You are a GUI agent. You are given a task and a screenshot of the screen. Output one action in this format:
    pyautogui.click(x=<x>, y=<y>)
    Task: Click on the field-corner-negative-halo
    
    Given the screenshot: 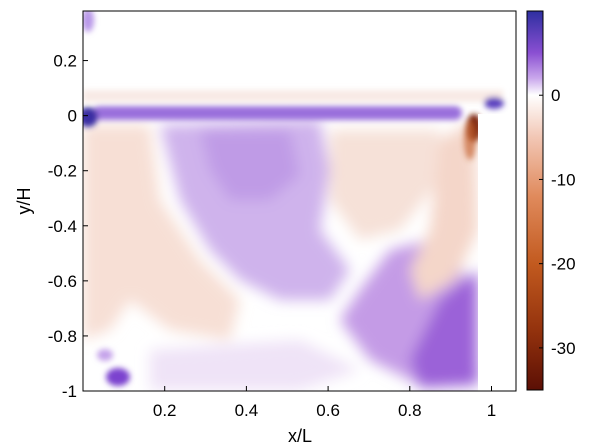 What is the action you would take?
    pyautogui.click(x=470, y=140)
    